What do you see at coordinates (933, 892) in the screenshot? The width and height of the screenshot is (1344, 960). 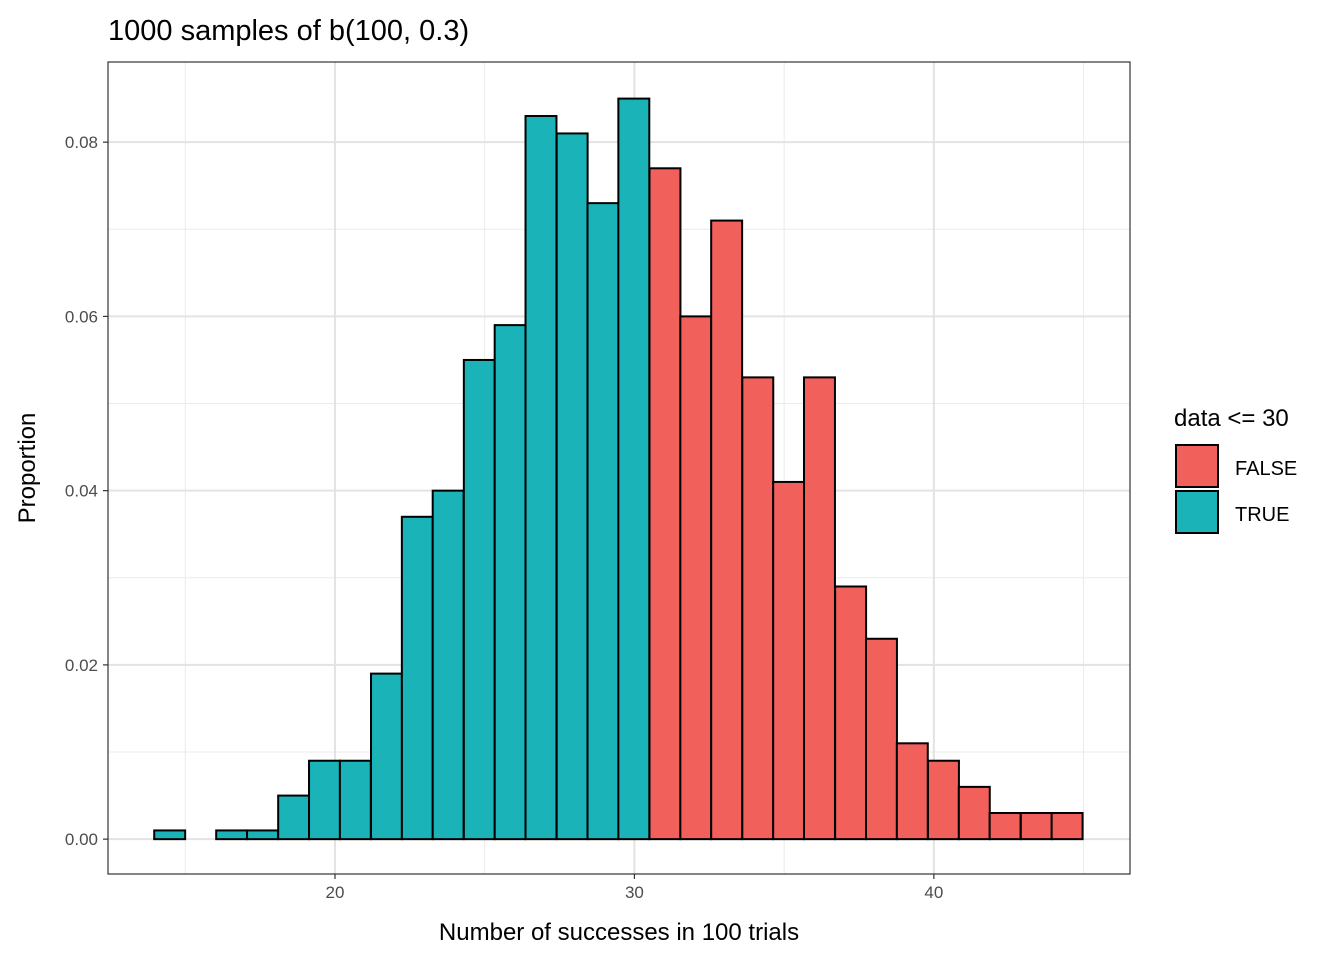 I see `x-tick-label: 40` at bounding box center [933, 892].